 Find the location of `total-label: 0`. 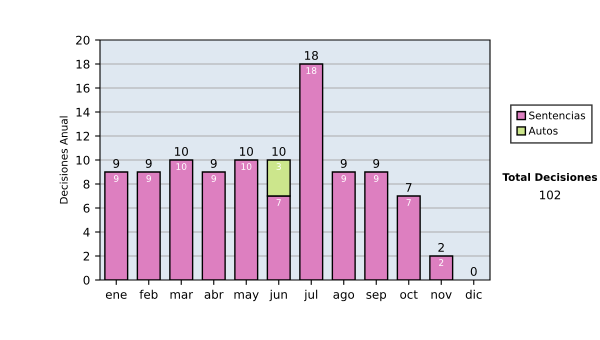

total-label: 0 is located at coordinates (473, 271).